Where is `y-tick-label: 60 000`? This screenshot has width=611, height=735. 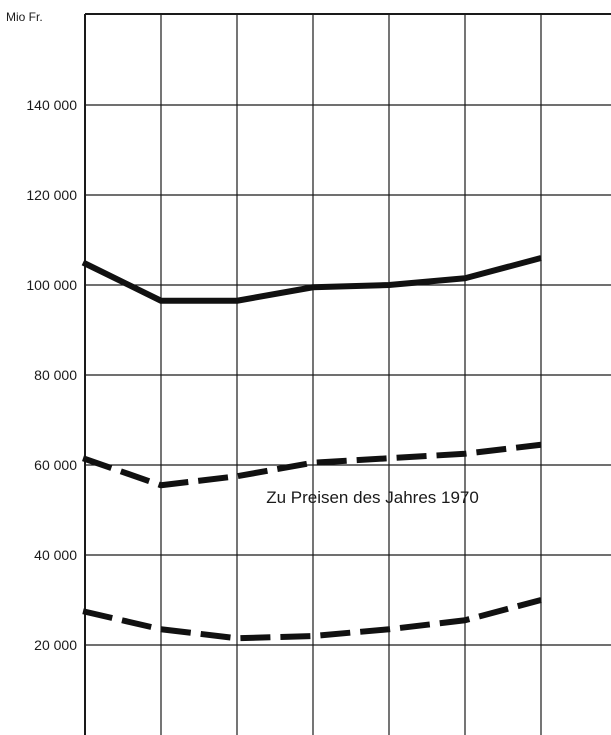
y-tick-label: 60 000 is located at coordinates (55, 465).